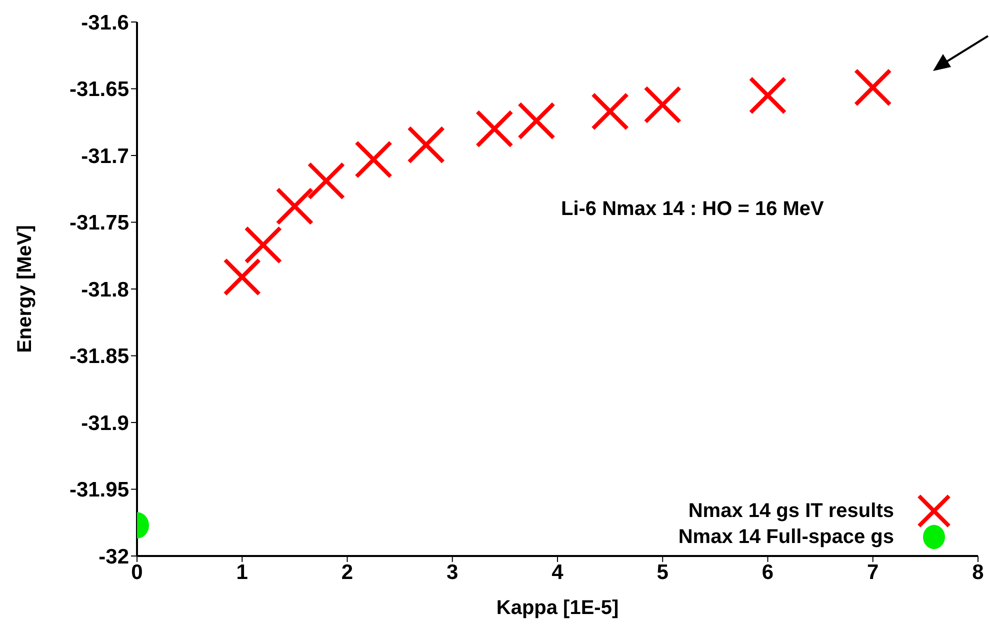 This screenshot has height=638, width=990. What do you see at coordinates (557, 608) in the screenshot?
I see `x-axis-title: Kappa [1E-5]` at bounding box center [557, 608].